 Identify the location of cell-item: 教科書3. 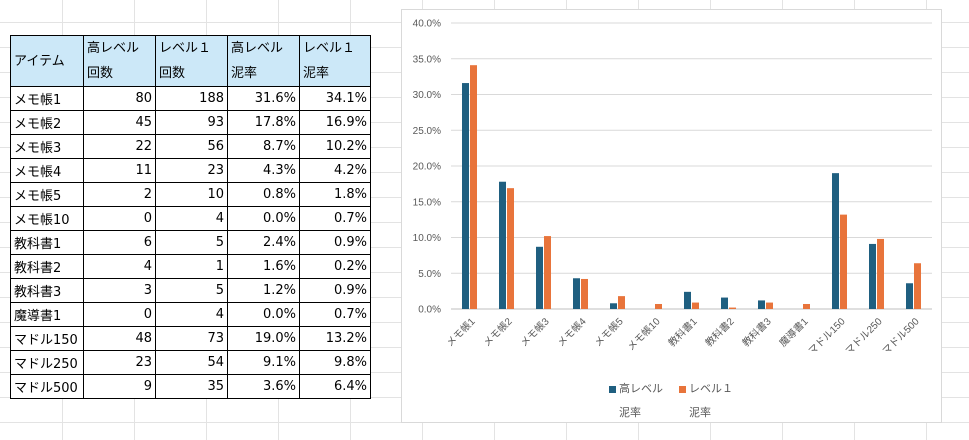
(47, 290).